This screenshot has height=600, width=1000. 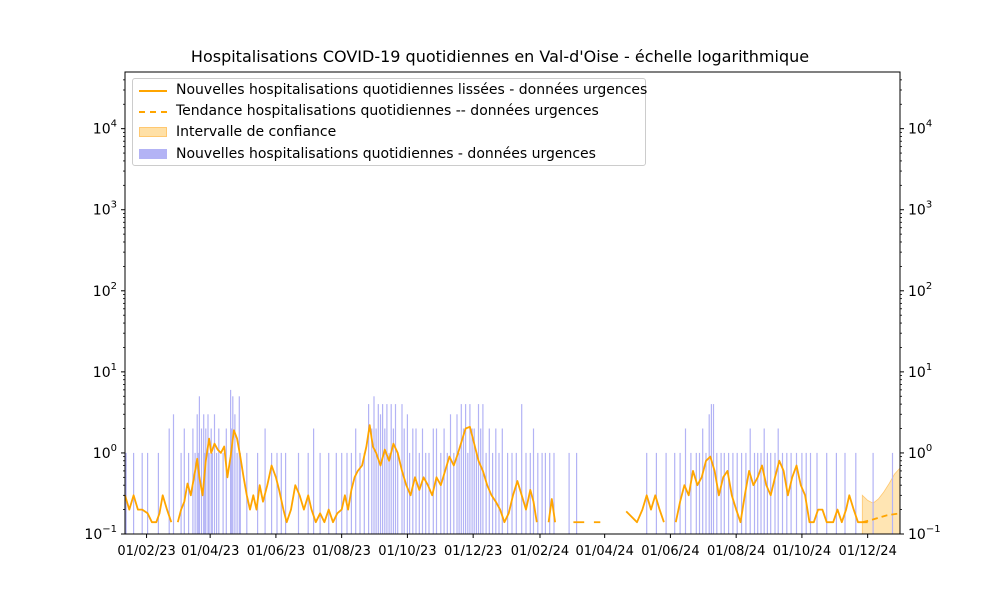 What do you see at coordinates (153, 91) in the screenshot?
I see `legend-swatch-smoothed` at bounding box center [153, 91].